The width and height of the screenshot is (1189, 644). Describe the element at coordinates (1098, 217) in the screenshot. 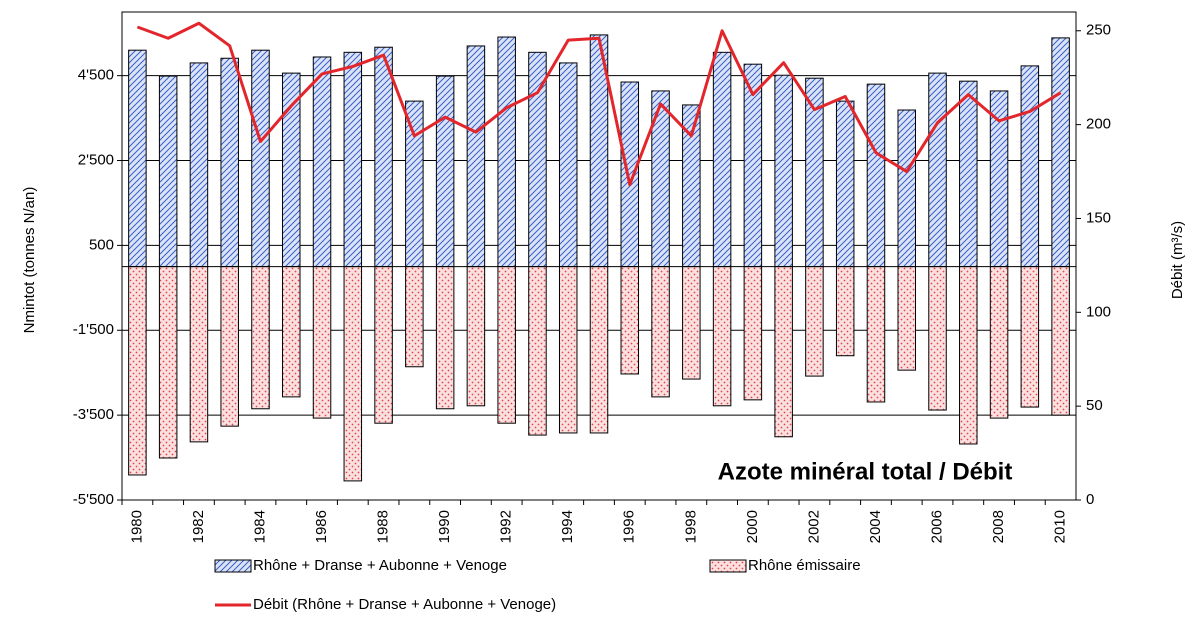

I see `y2-tick-label: 150` at that location.